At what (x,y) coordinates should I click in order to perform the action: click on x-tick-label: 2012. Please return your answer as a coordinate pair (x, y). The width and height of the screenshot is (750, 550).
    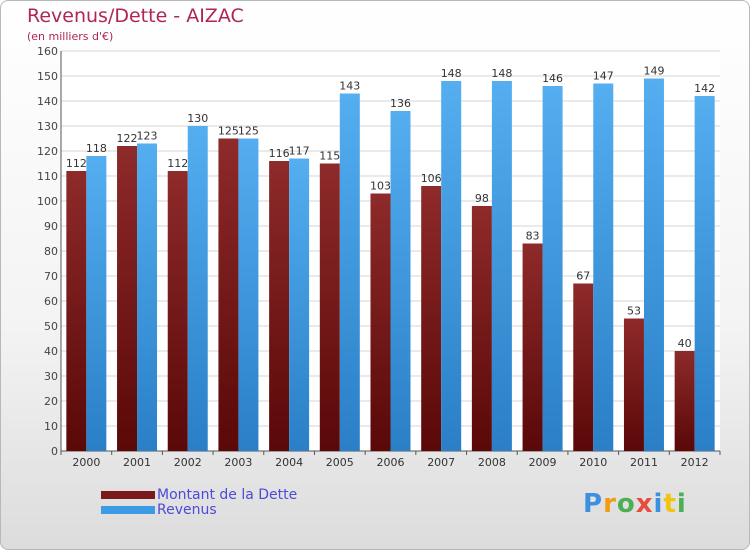
    Looking at the image, I should click on (695, 462).